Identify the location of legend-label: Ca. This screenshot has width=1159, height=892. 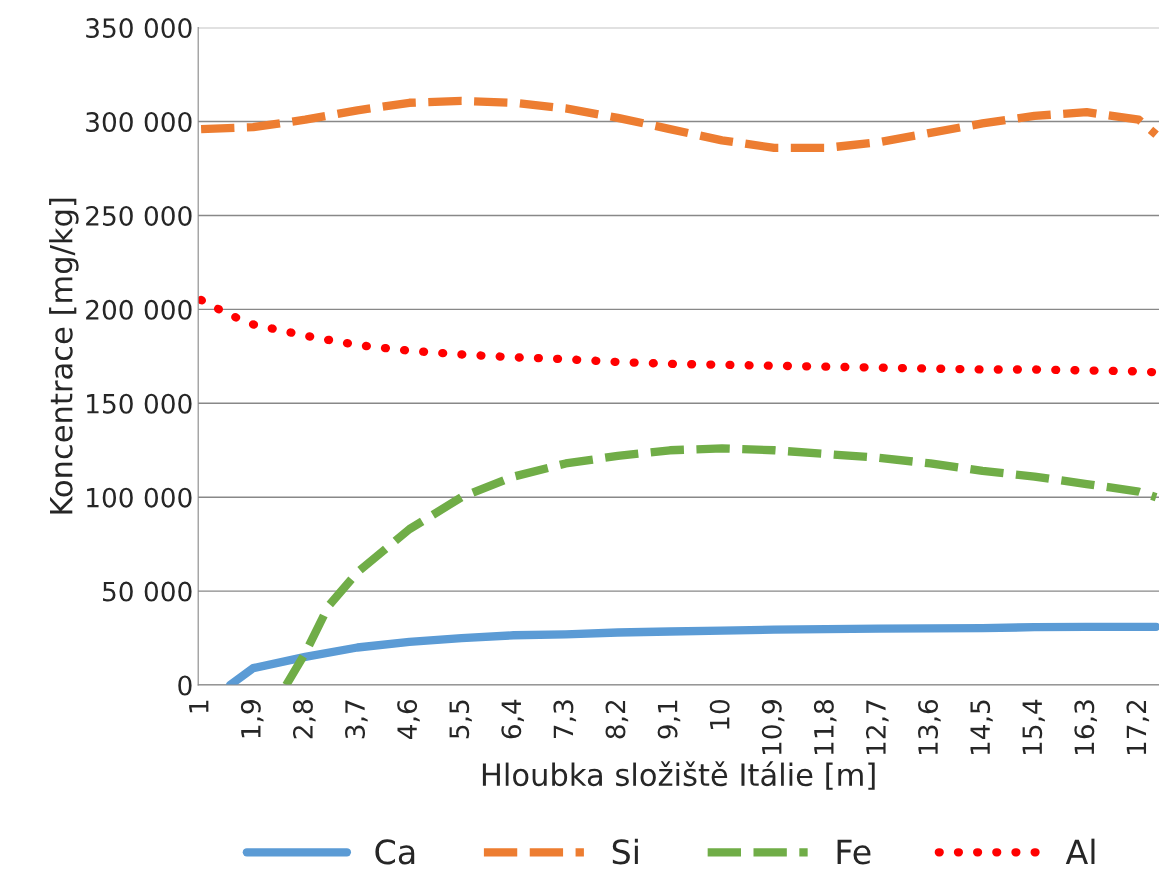
(395, 852).